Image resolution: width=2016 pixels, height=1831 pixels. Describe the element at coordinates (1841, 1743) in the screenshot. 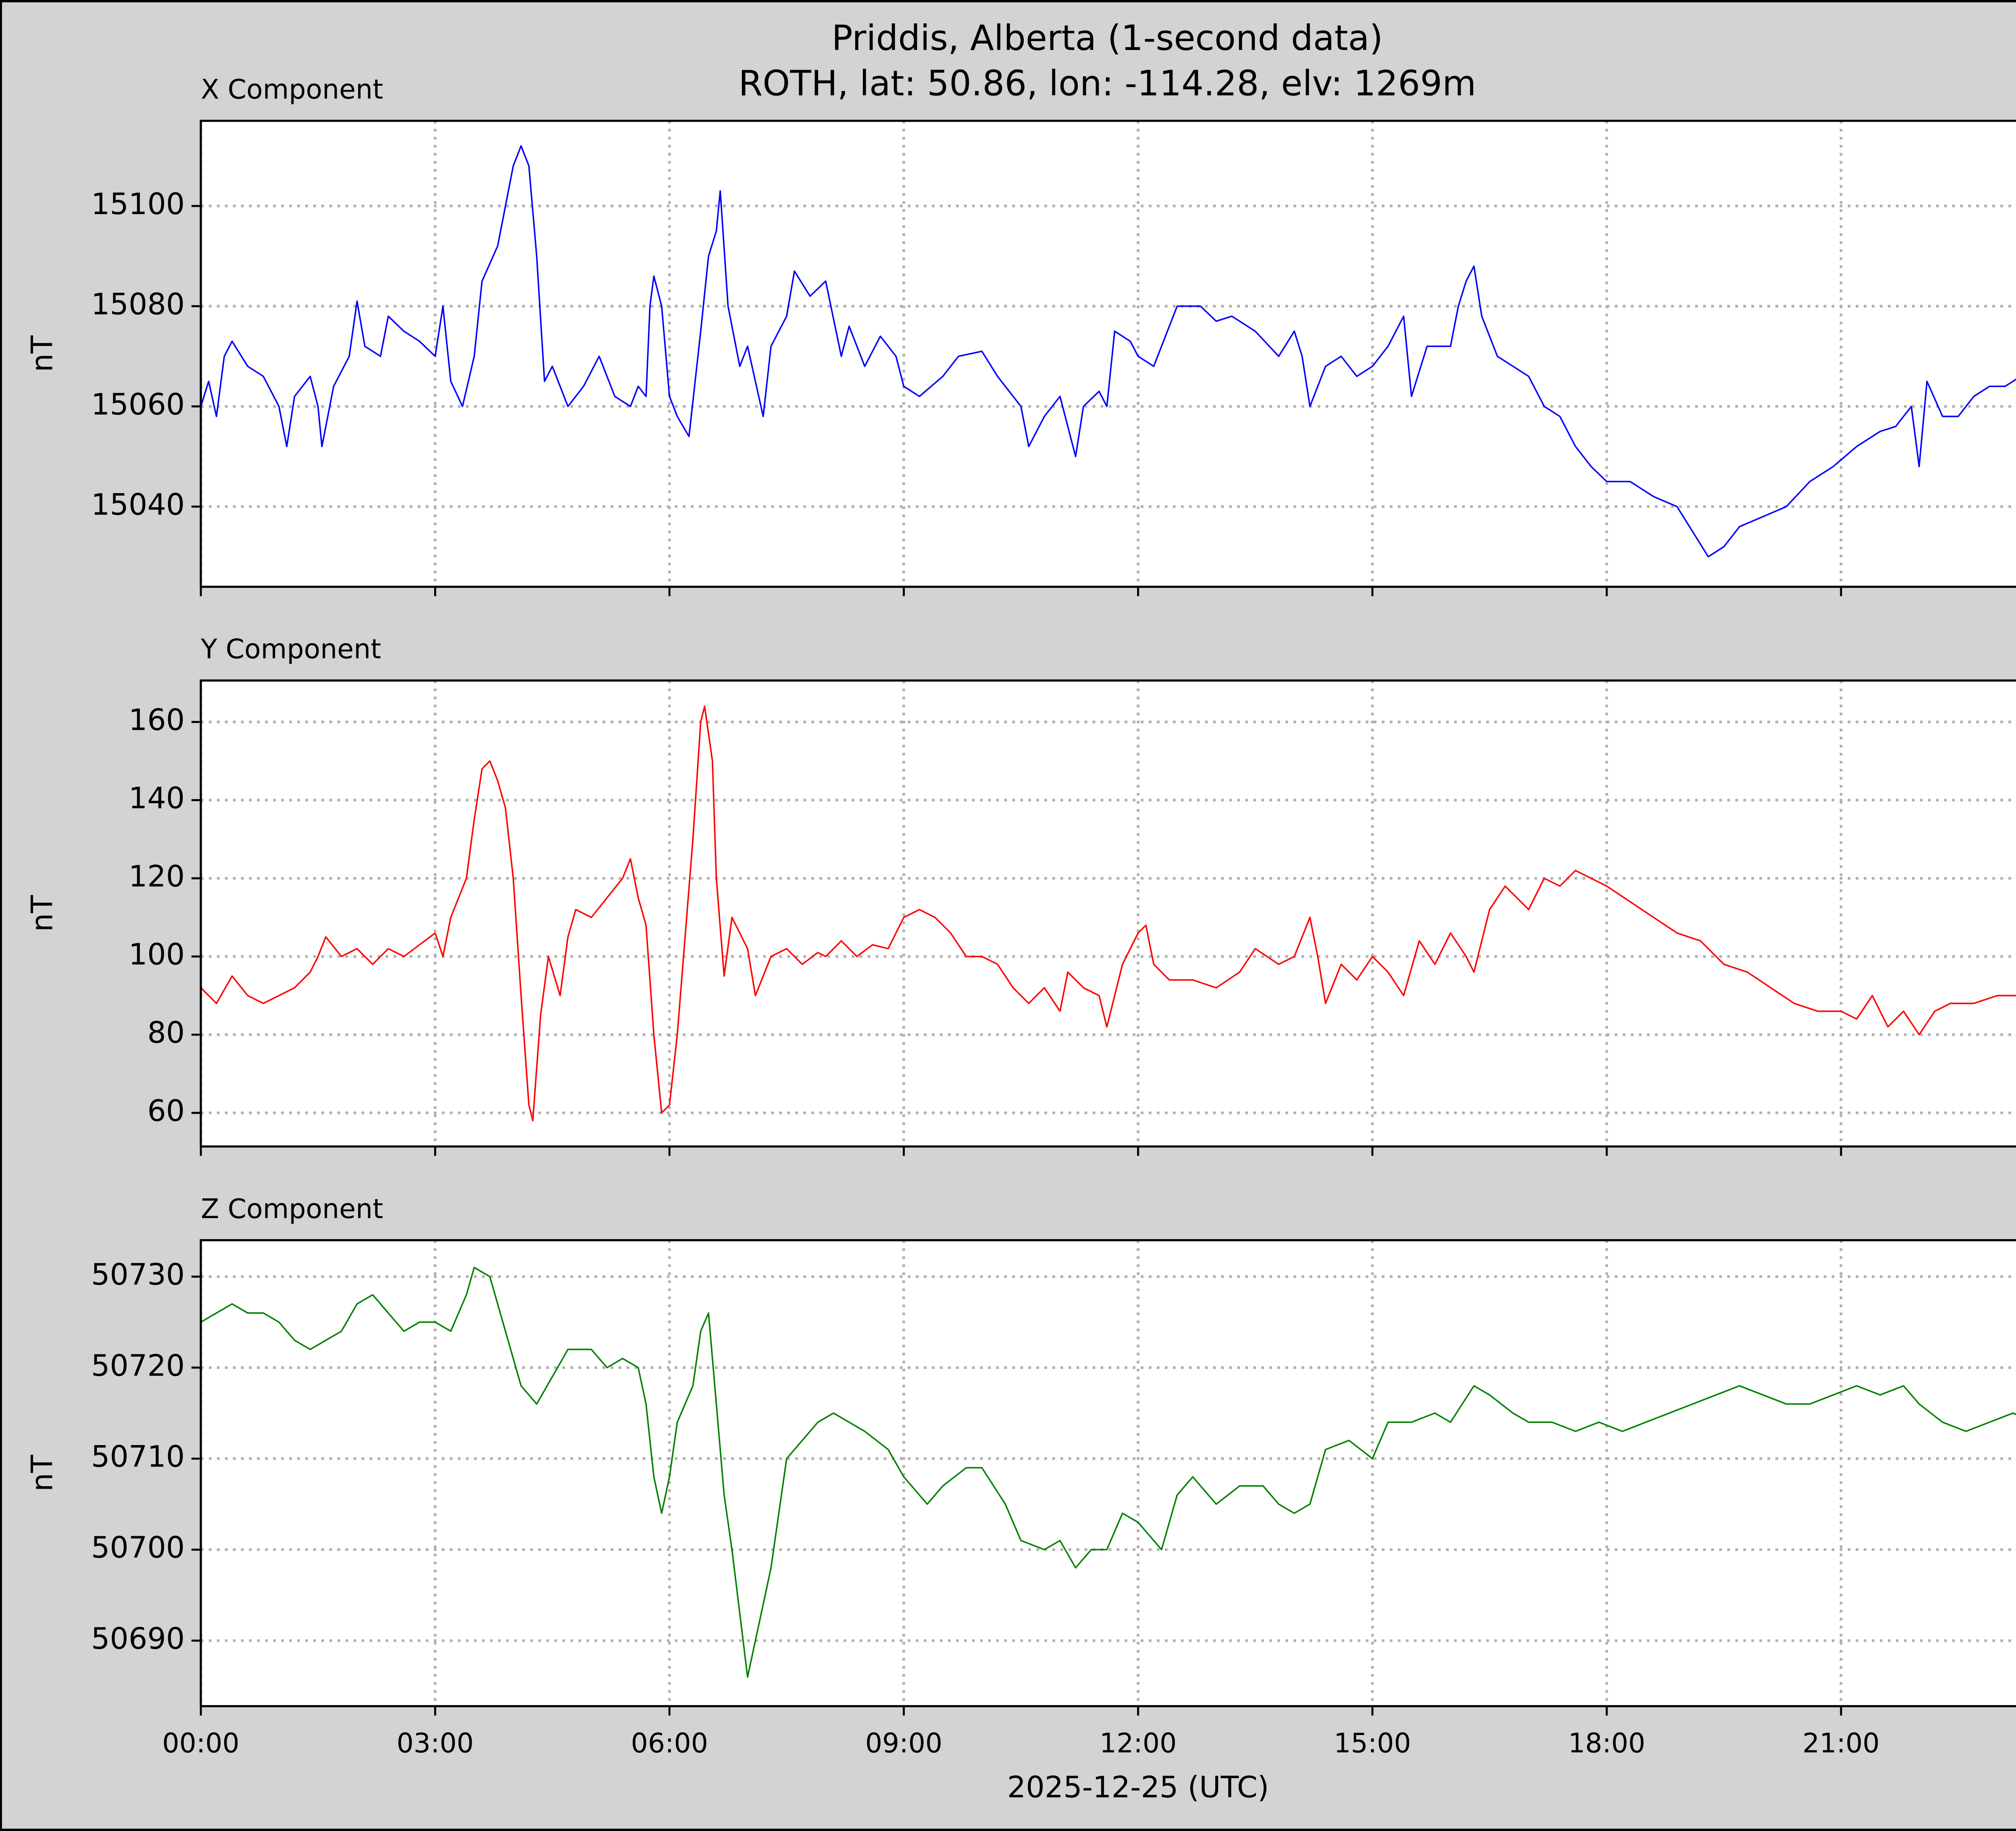

I see `x-tick-label: 21:00` at that location.